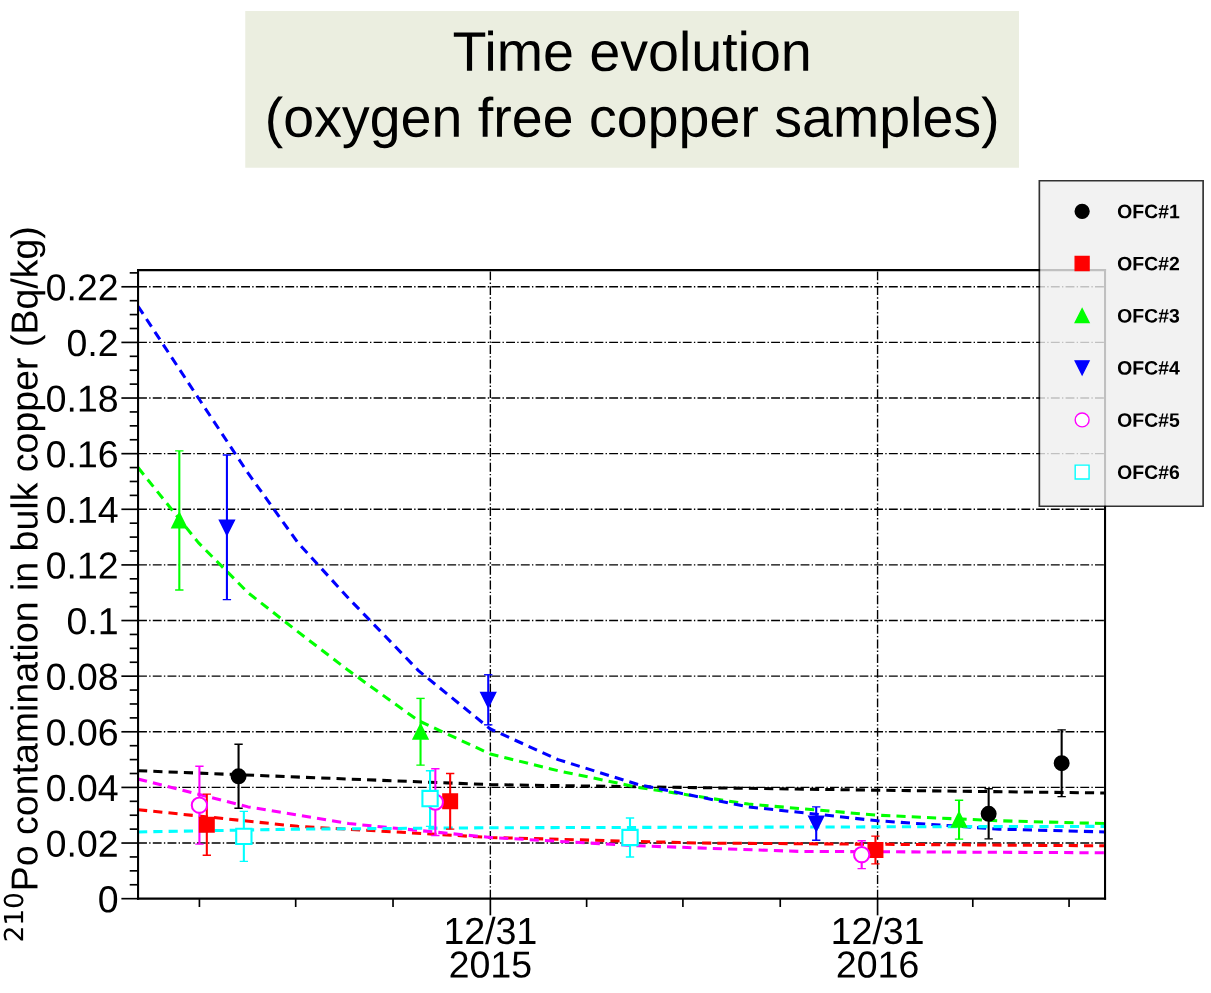 This screenshot has height=993, width=1211. What do you see at coordinates (632, 89) in the screenshot?
I see `chart-title: Time evolution (oxygen free copper samples)` at bounding box center [632, 89].